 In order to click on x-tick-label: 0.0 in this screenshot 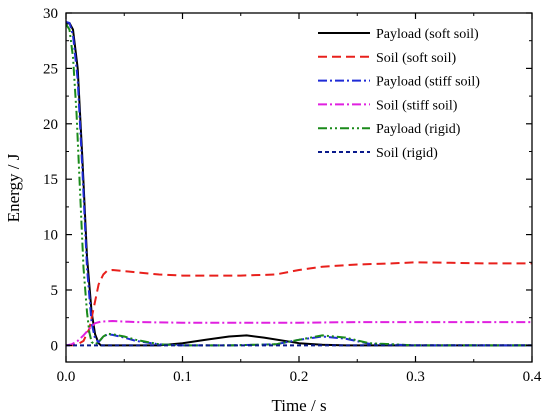, I will do `click(66, 377)`.